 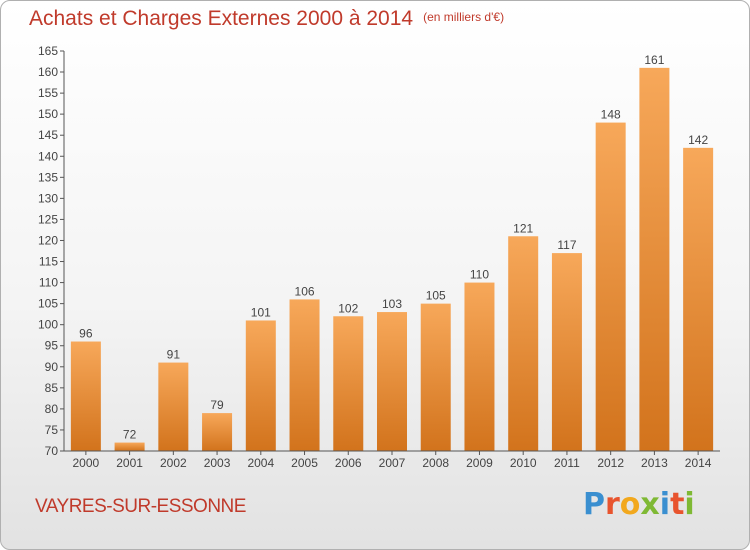 What do you see at coordinates (677, 504) in the screenshot?
I see `logo-letter: t` at bounding box center [677, 504].